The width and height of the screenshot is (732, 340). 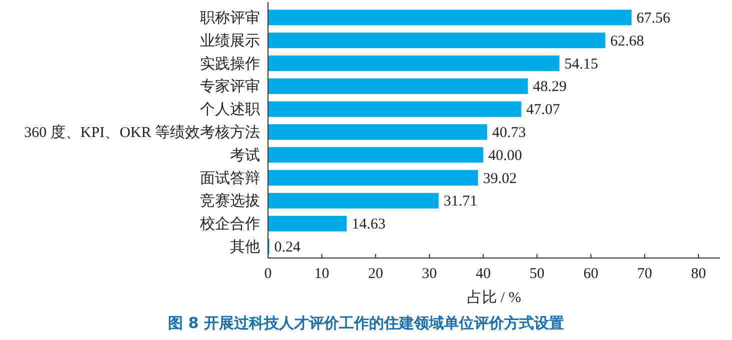 What do you see at coordinates (549, 87) in the screenshot?
I see `data-label: 48.29` at bounding box center [549, 87].